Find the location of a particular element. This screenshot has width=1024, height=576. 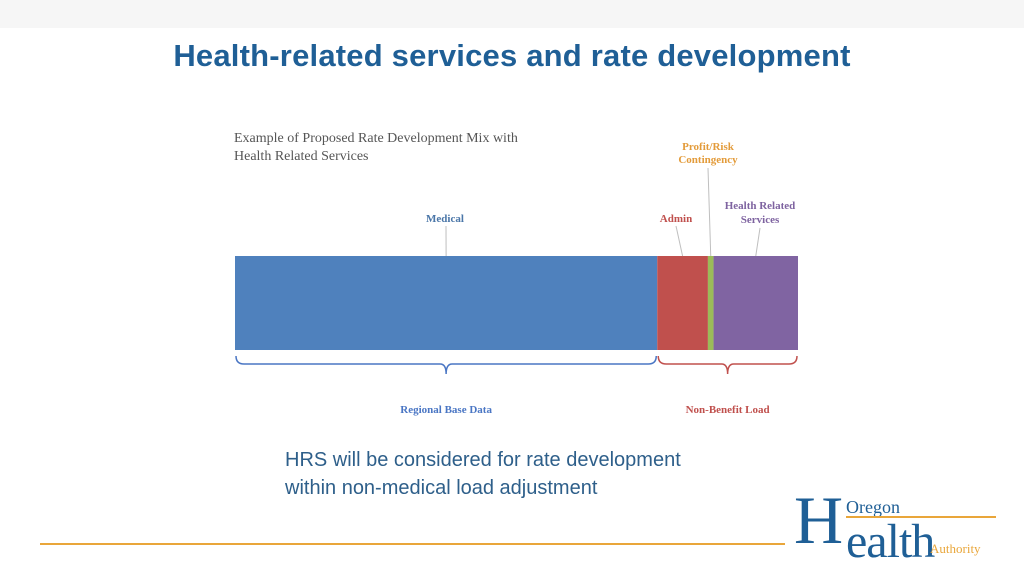

logo-letter-h: H is located at coordinates (819, 520).